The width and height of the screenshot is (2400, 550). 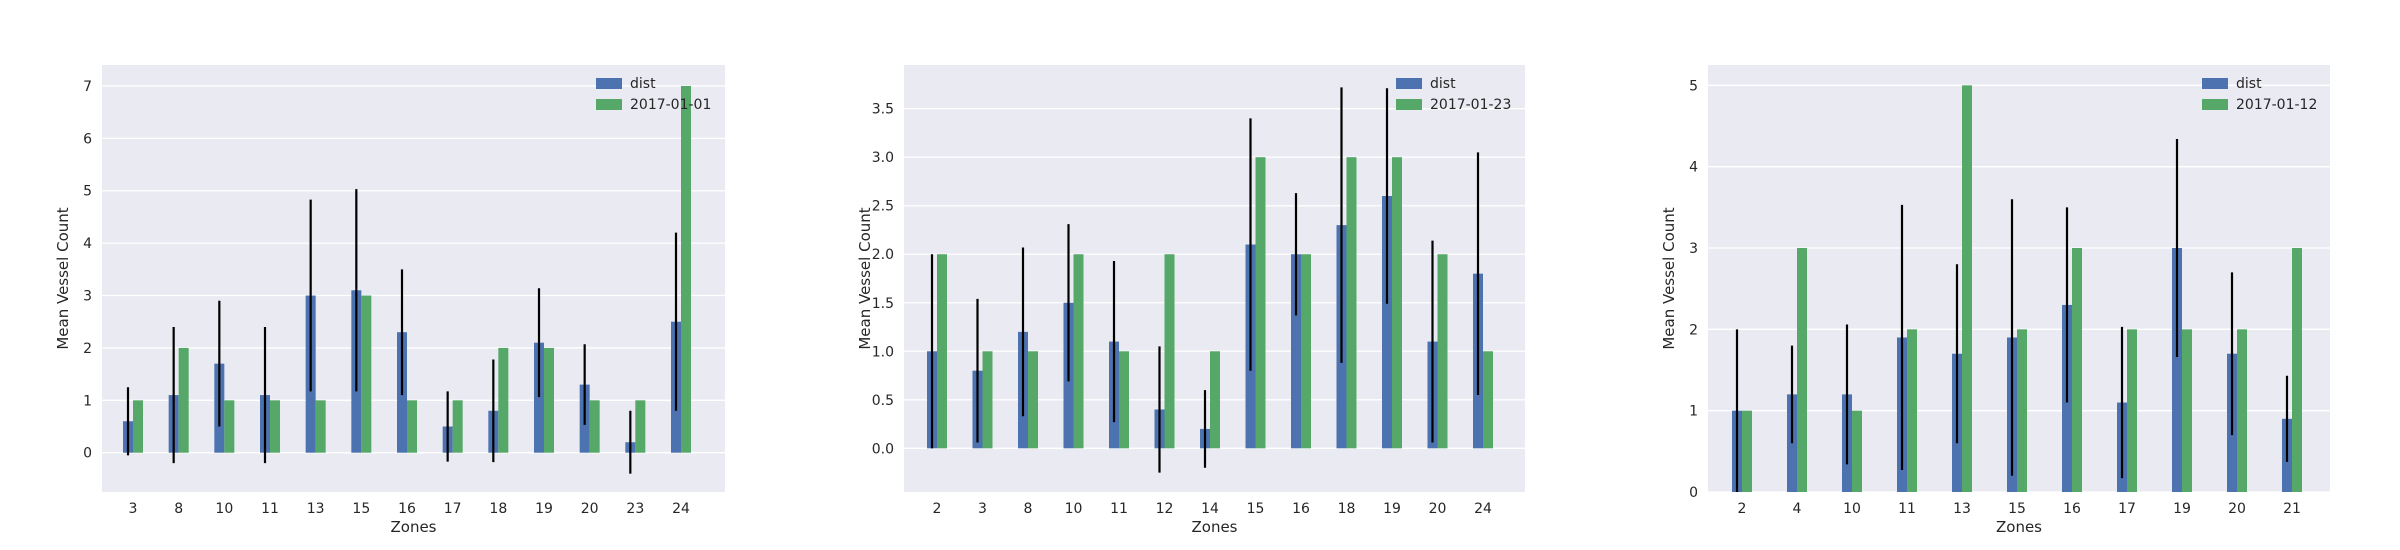 What do you see at coordinates (883, 207) in the screenshot?
I see `y-tick-label: 2.5` at bounding box center [883, 207].